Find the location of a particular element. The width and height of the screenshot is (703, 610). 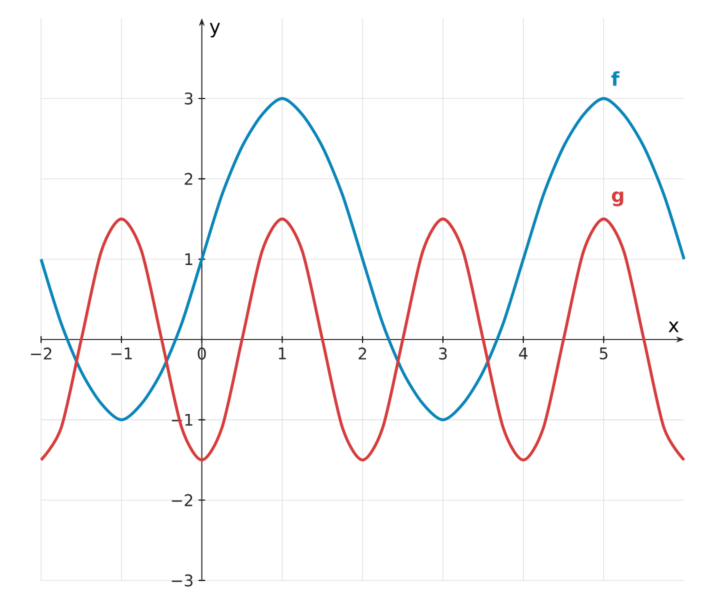

y-tick-label: −3 is located at coordinates (182, 580).